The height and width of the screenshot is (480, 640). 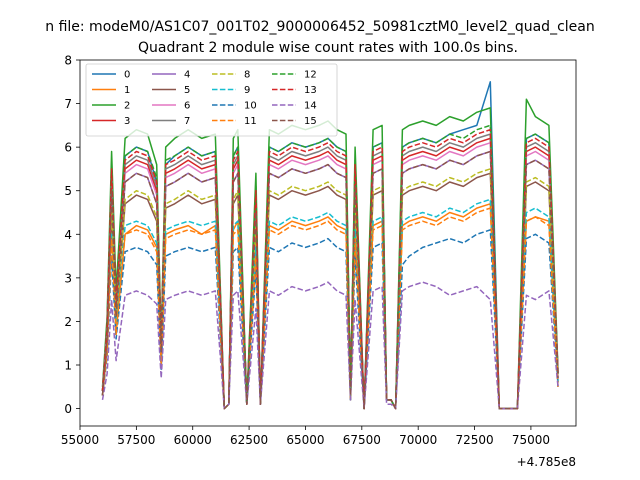 What do you see at coordinates (68, 61) in the screenshot?
I see `y-tick-label: 8` at bounding box center [68, 61].